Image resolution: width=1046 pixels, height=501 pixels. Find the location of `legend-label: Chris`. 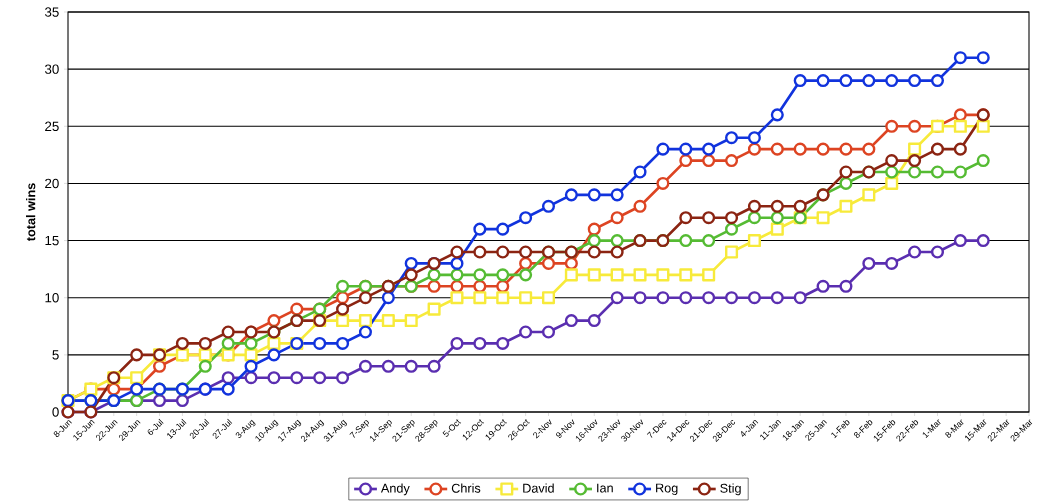

legend-label: Chris is located at coordinates (466, 488).